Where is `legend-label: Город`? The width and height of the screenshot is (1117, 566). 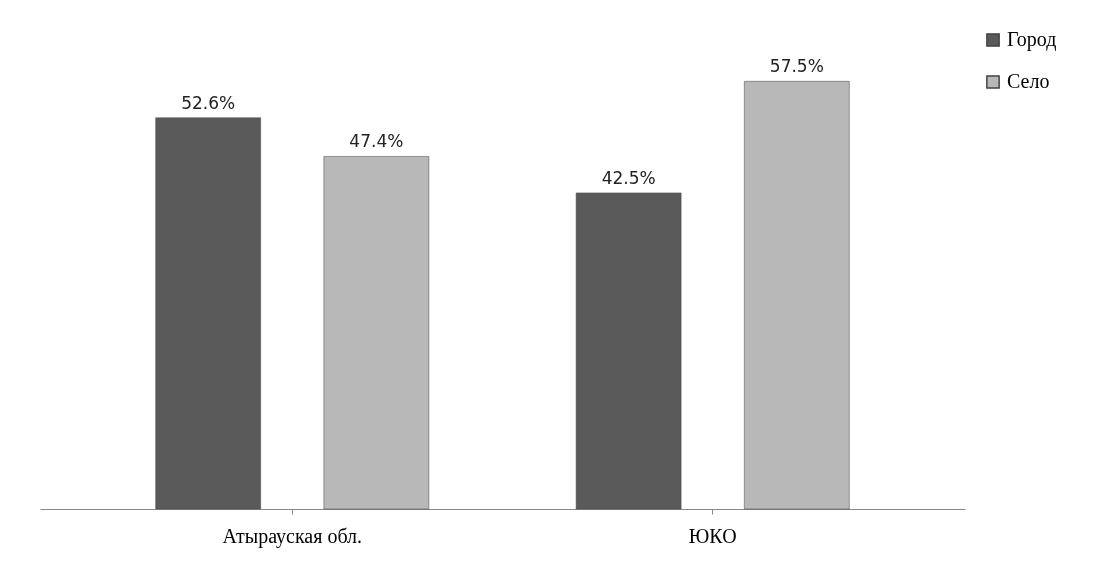 legend-label: Город is located at coordinates (1032, 39).